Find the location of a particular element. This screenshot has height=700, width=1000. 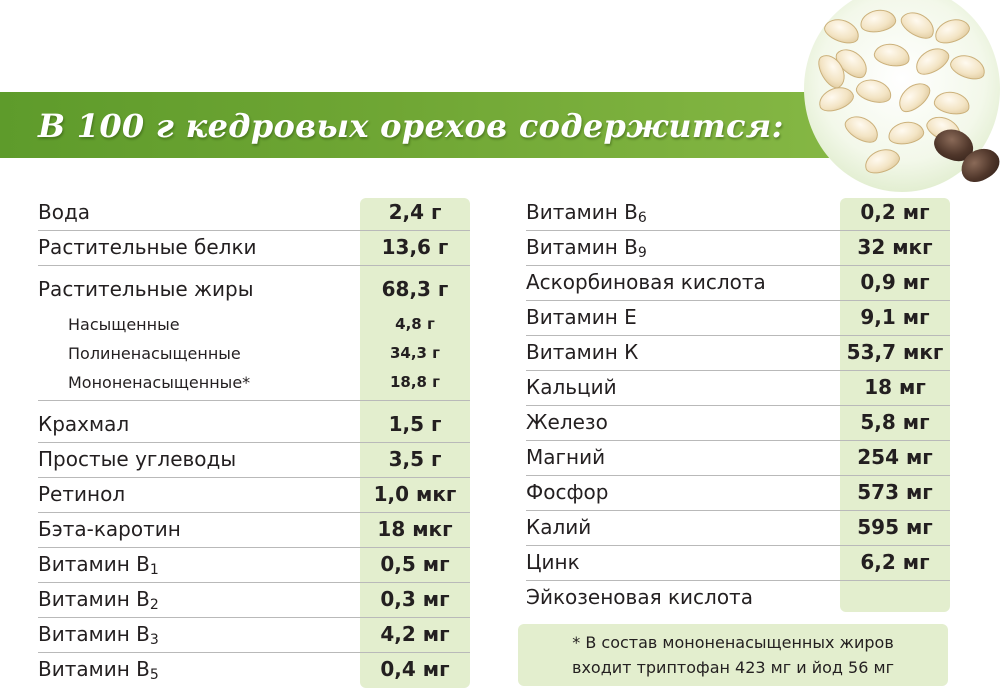

nutrient-name: Растительные белки is located at coordinates (147, 247).